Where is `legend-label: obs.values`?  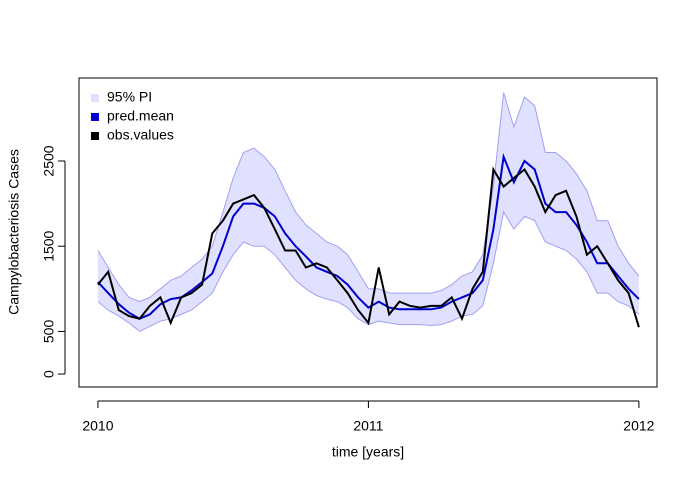 legend-label: obs.values is located at coordinates (140, 135).